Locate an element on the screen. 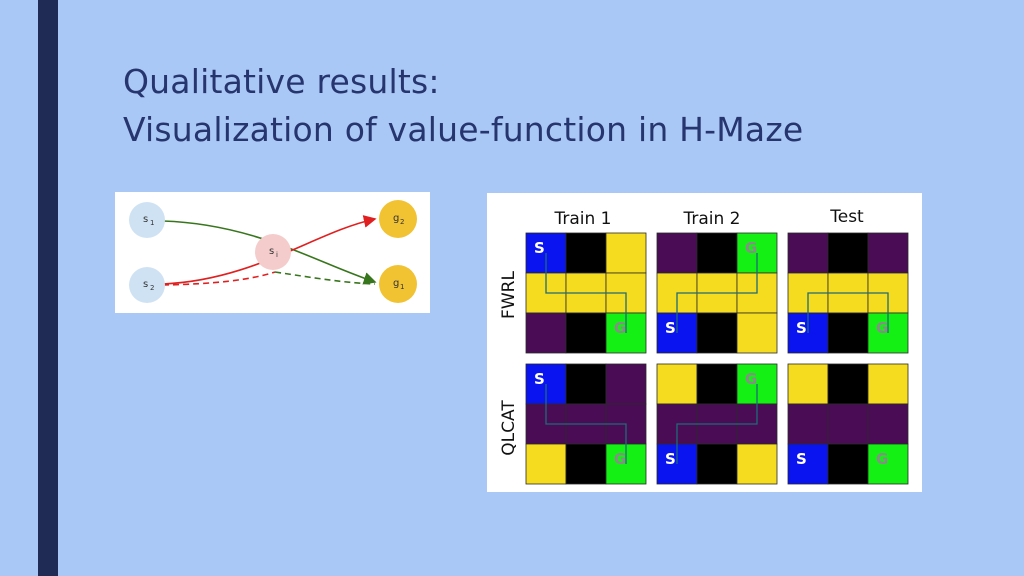  node-s1-label: s is located at coordinates (145, 219).